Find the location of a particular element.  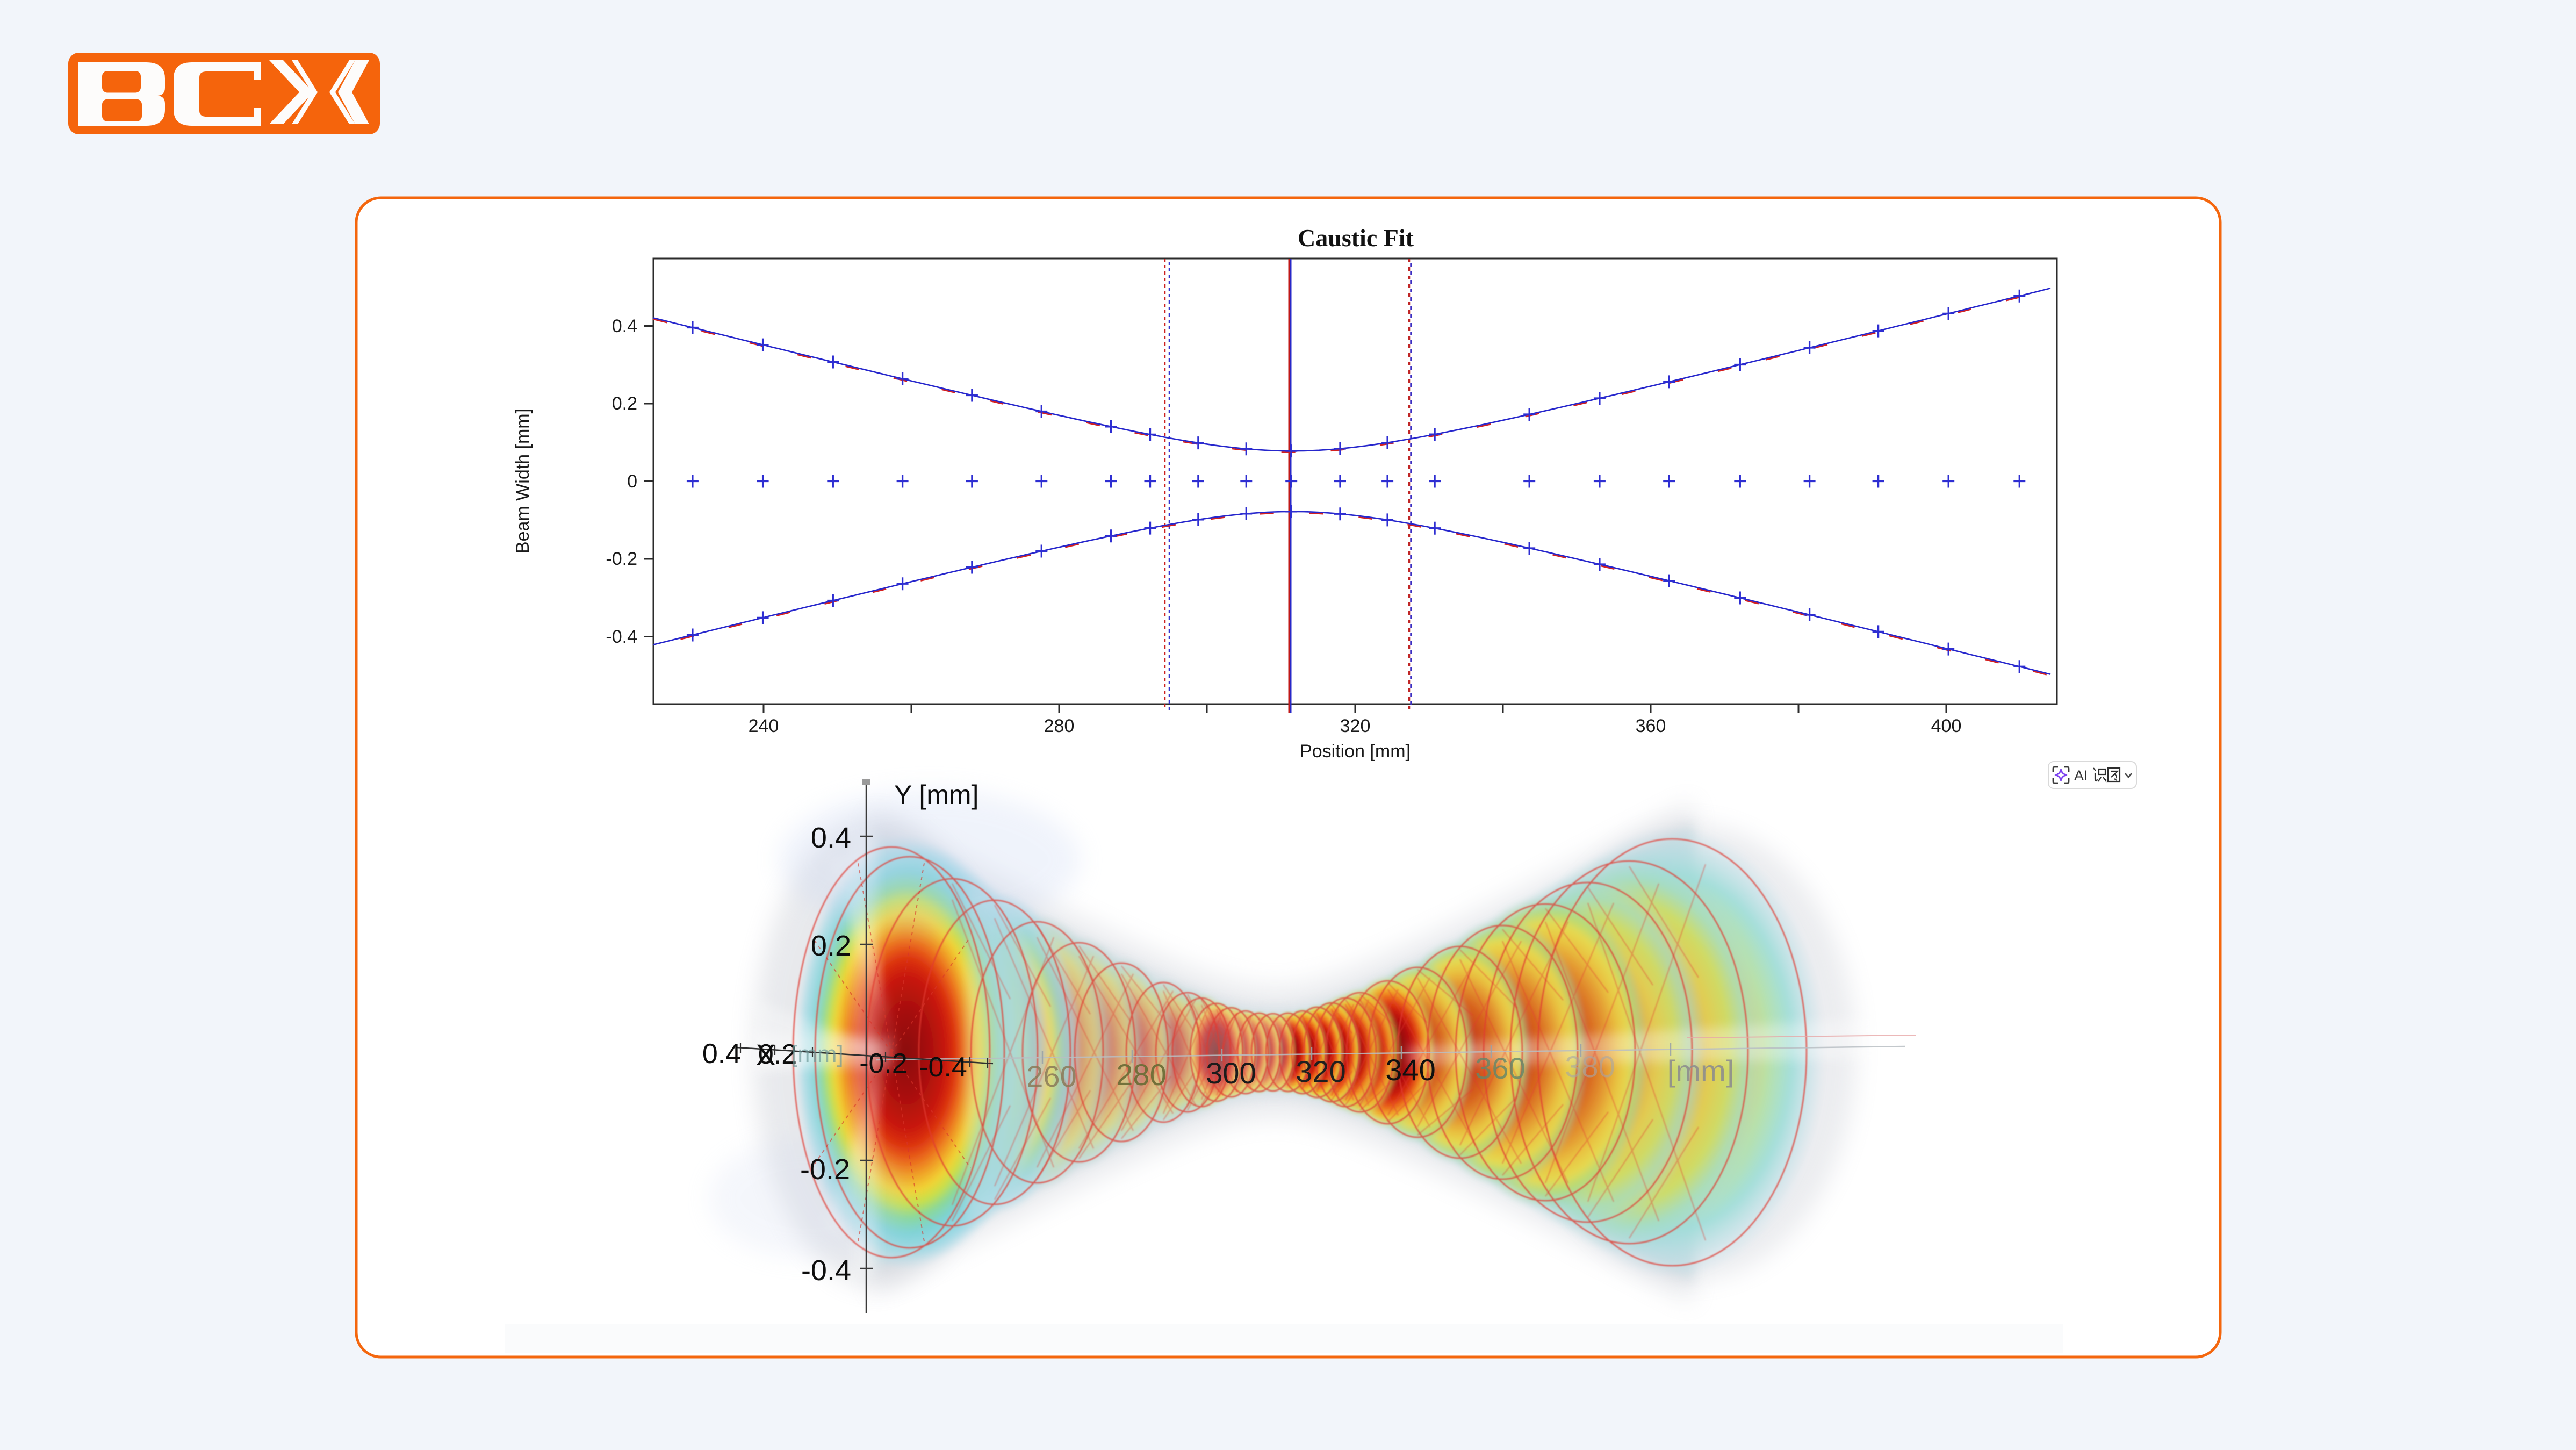

svg-text: 400 is located at coordinates (1946, 726).